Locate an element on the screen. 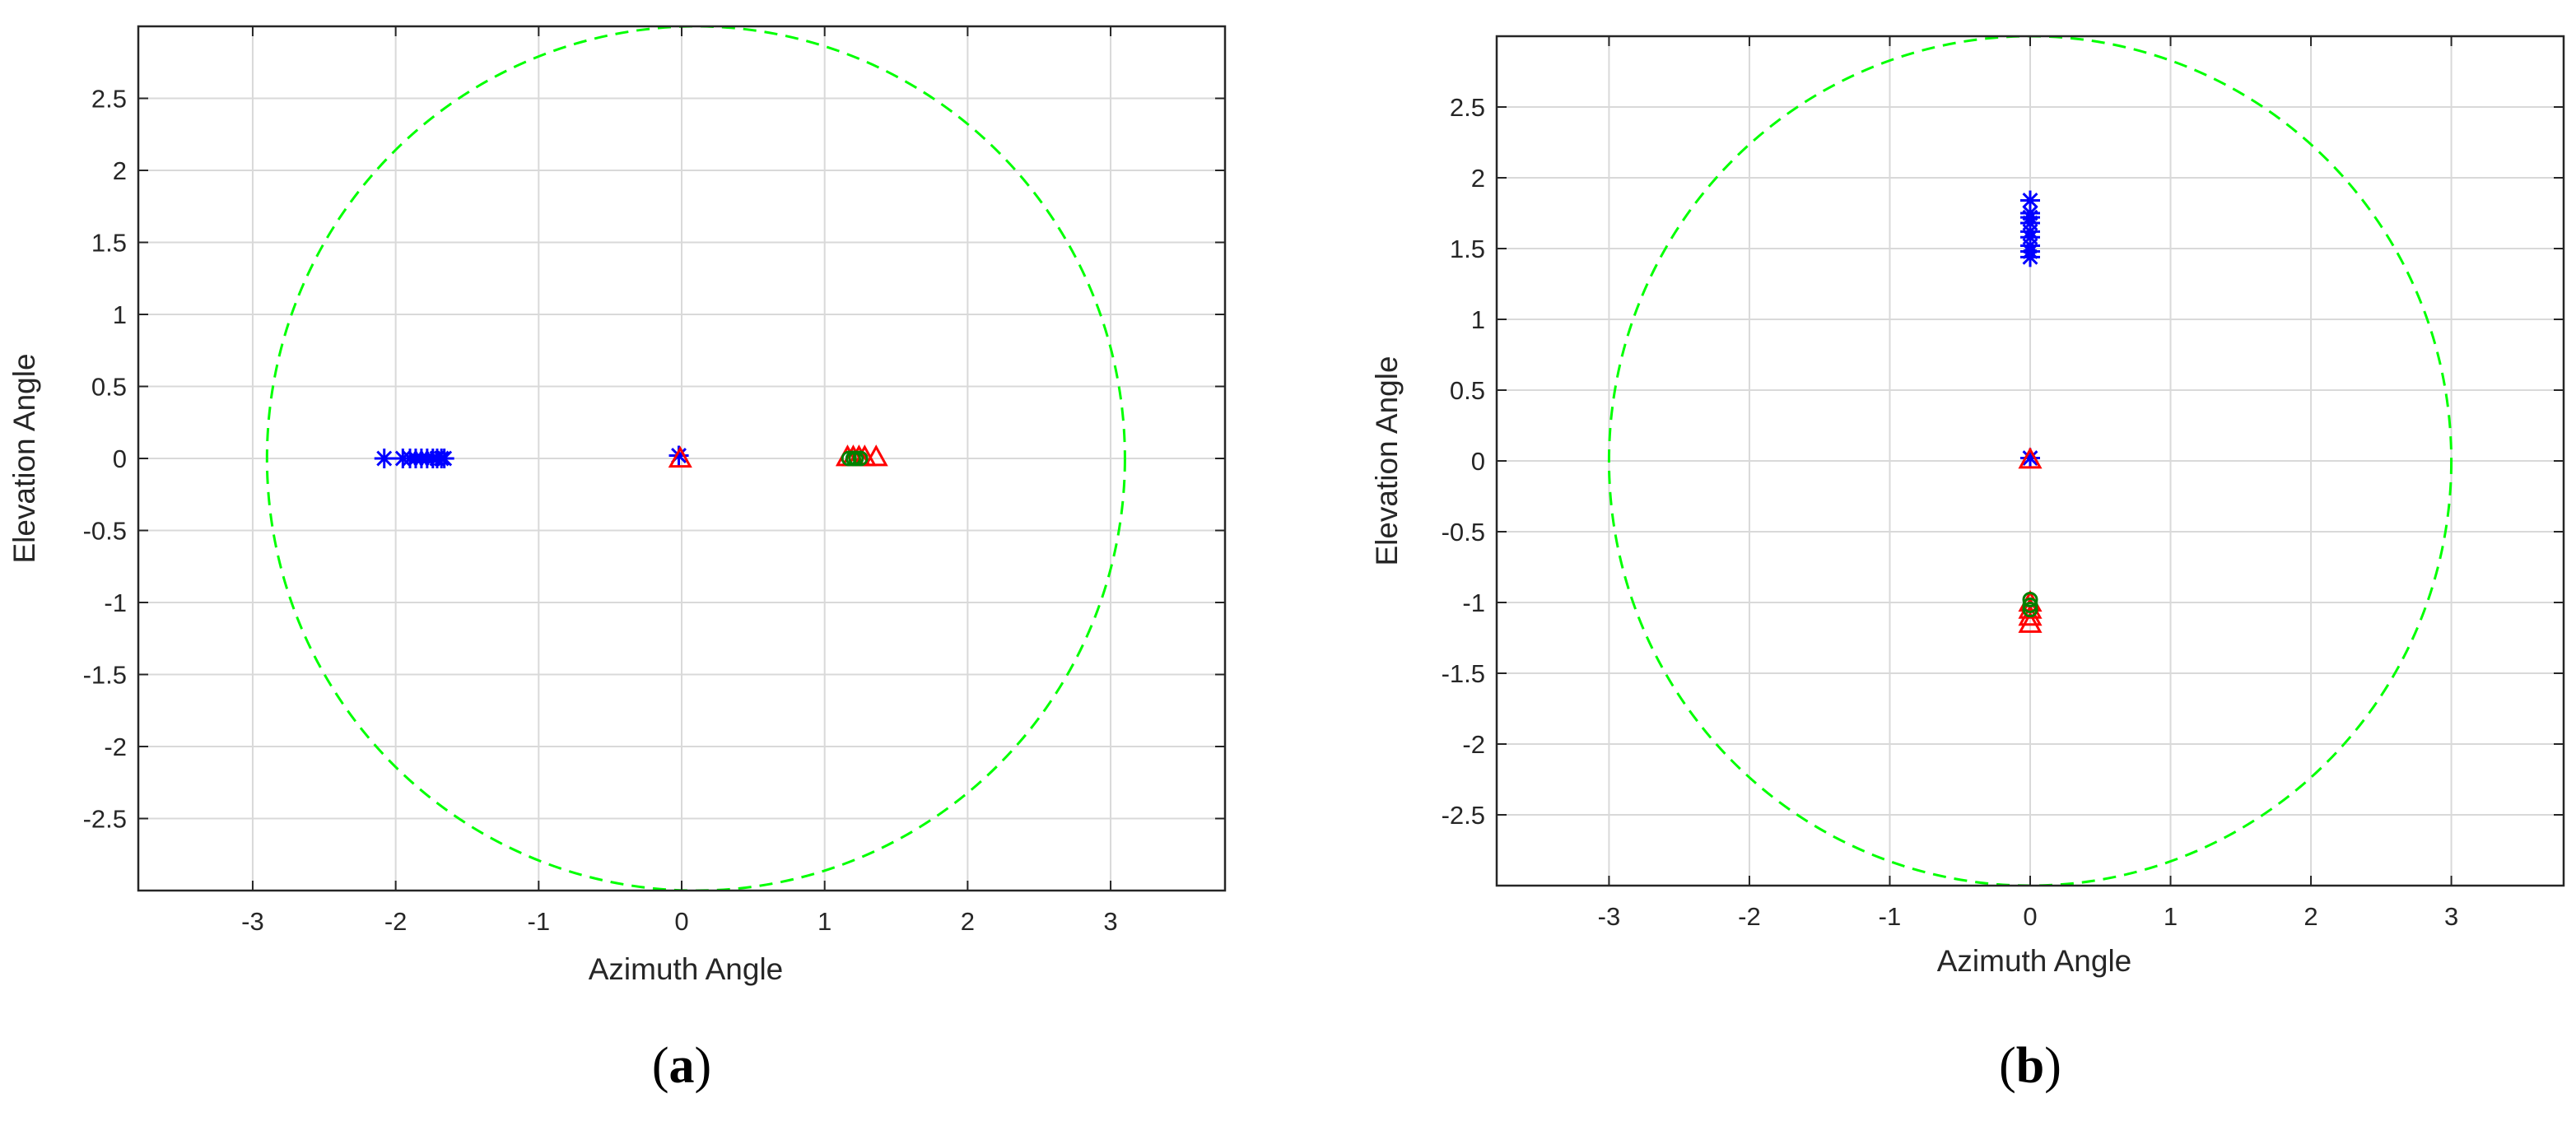 This screenshot has height=1135, width=2576. panel-caption: (b) is located at coordinates (2030, 1066).